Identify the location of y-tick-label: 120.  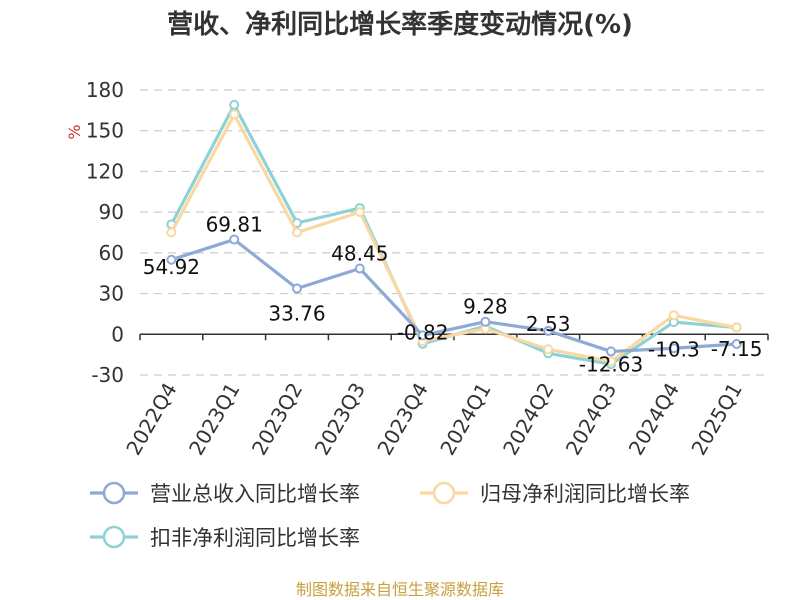
(105, 171).